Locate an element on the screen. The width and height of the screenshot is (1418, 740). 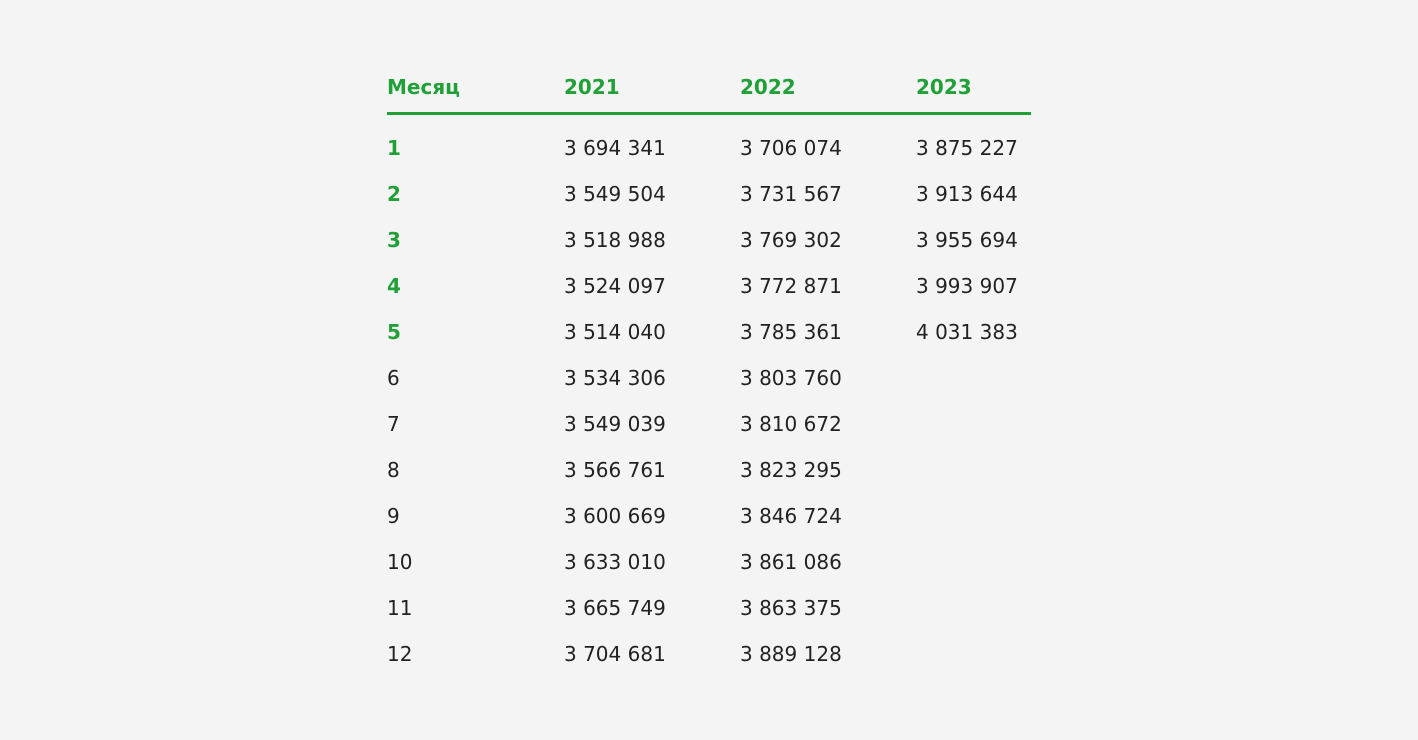
month-cell: 8 is located at coordinates (393, 470).